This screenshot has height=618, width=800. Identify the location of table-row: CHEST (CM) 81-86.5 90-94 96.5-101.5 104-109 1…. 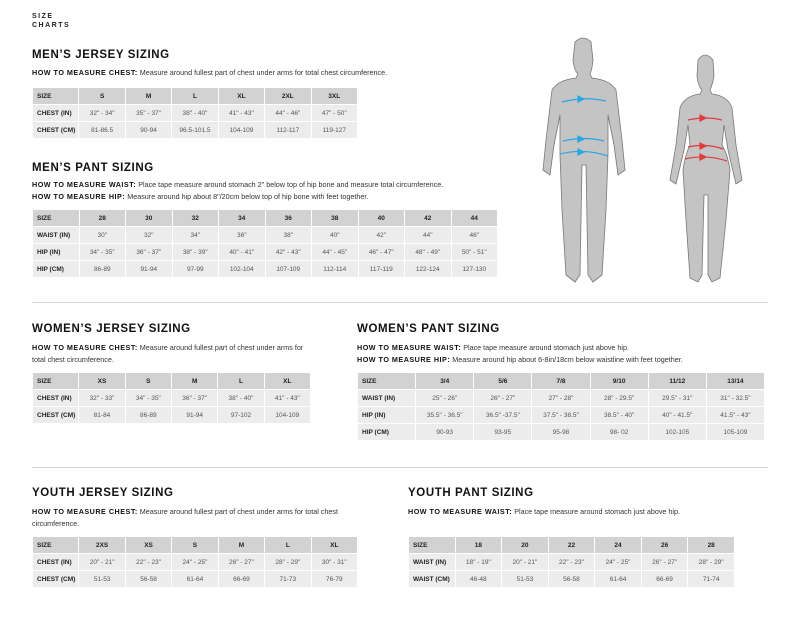
(195, 130).